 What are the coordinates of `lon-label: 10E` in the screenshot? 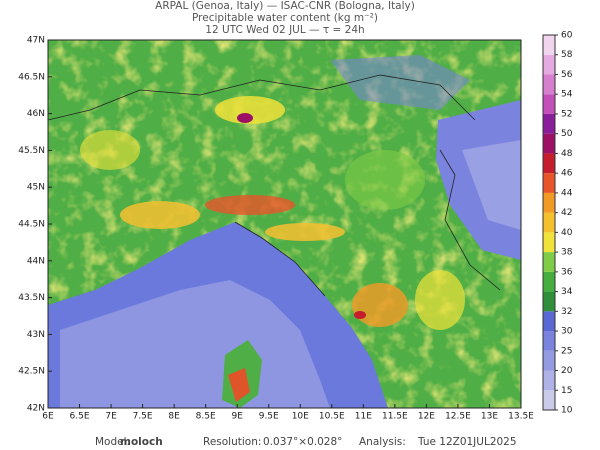 It's located at (300, 417).